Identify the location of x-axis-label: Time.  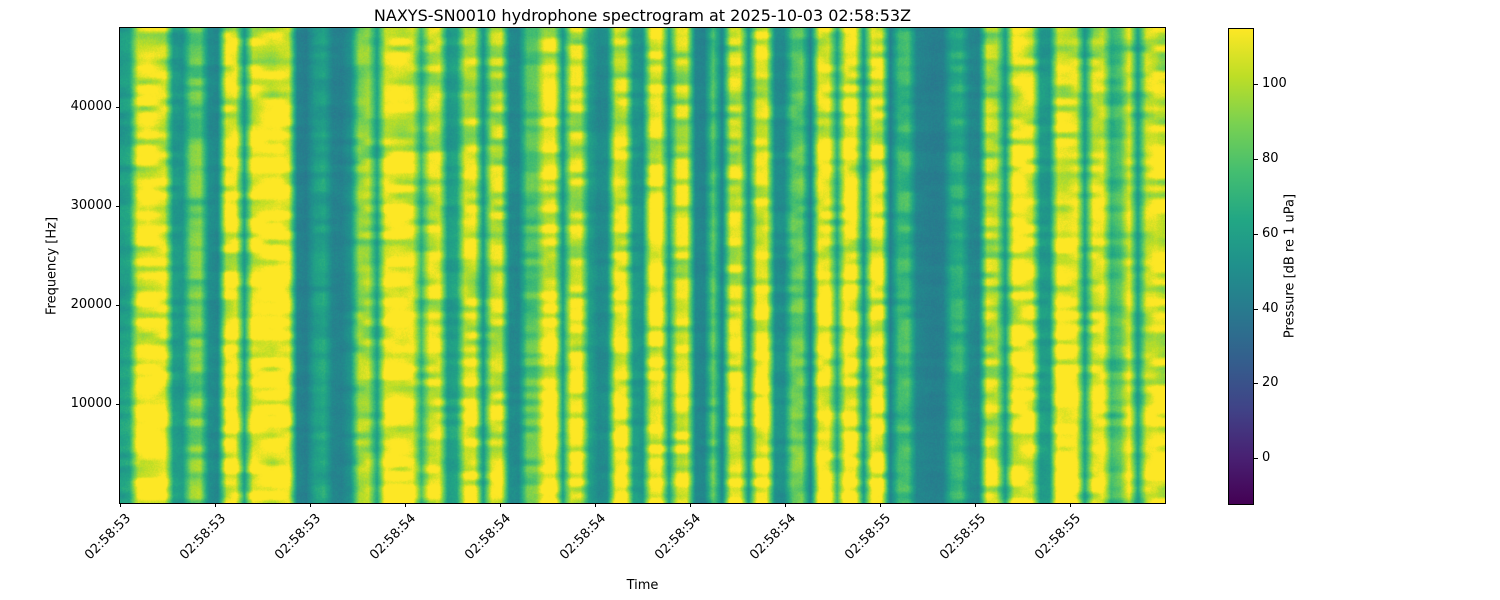
(642, 585).